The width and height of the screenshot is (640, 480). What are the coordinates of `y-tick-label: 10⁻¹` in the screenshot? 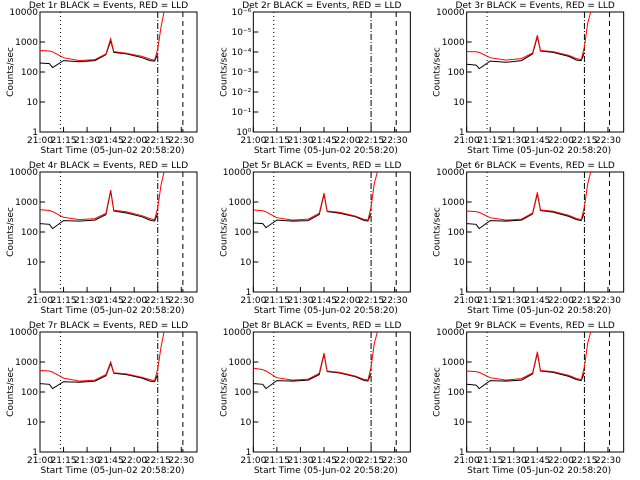 It's located at (242, 113).